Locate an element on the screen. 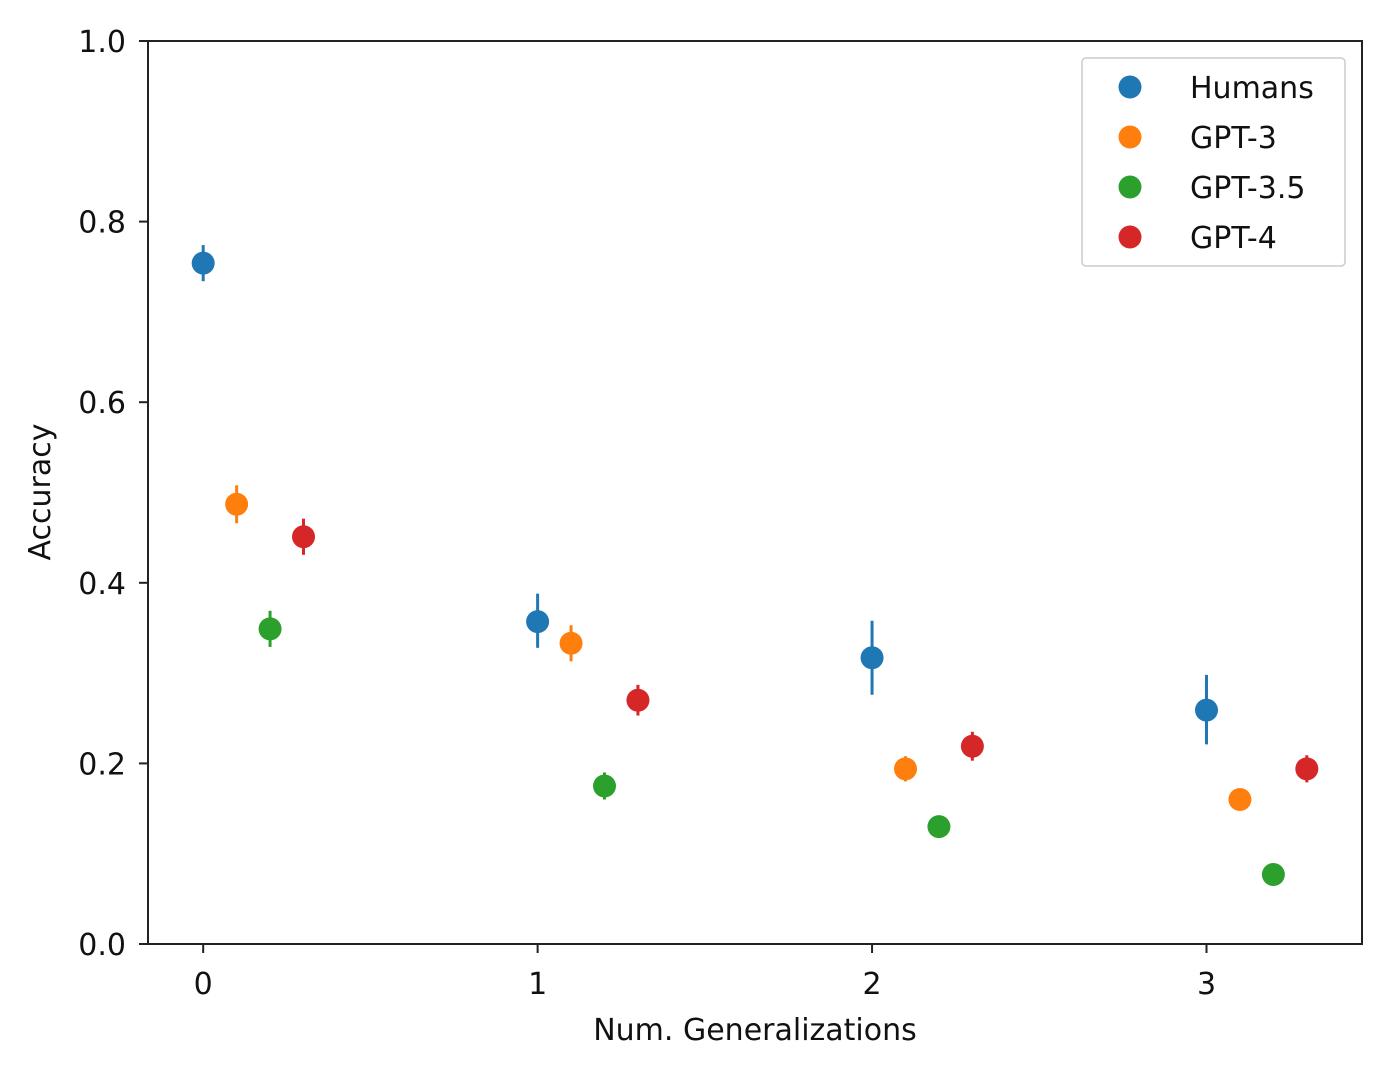  y-axis: 0.0 0.2 0.4 0.6 0.8 1.0 is located at coordinates (113, 494).